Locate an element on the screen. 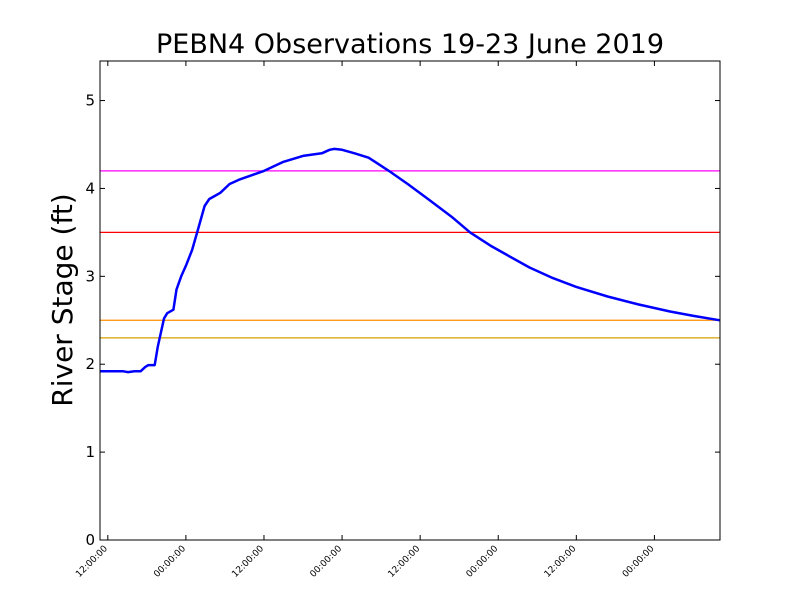 The image size is (800, 600). y-tick-label: 2 is located at coordinates (90, 364).